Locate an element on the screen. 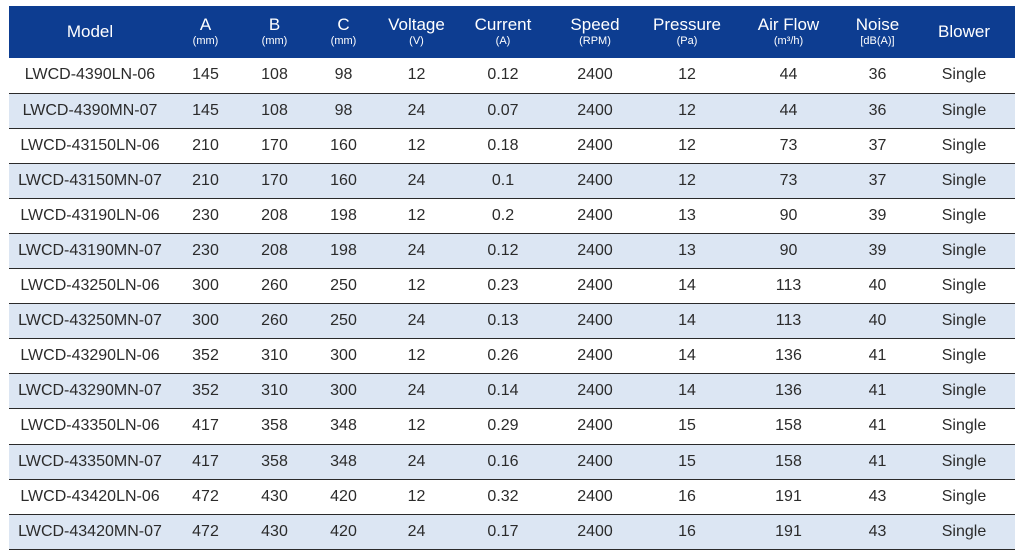  cell-pressure: 15 is located at coordinates (687, 462).